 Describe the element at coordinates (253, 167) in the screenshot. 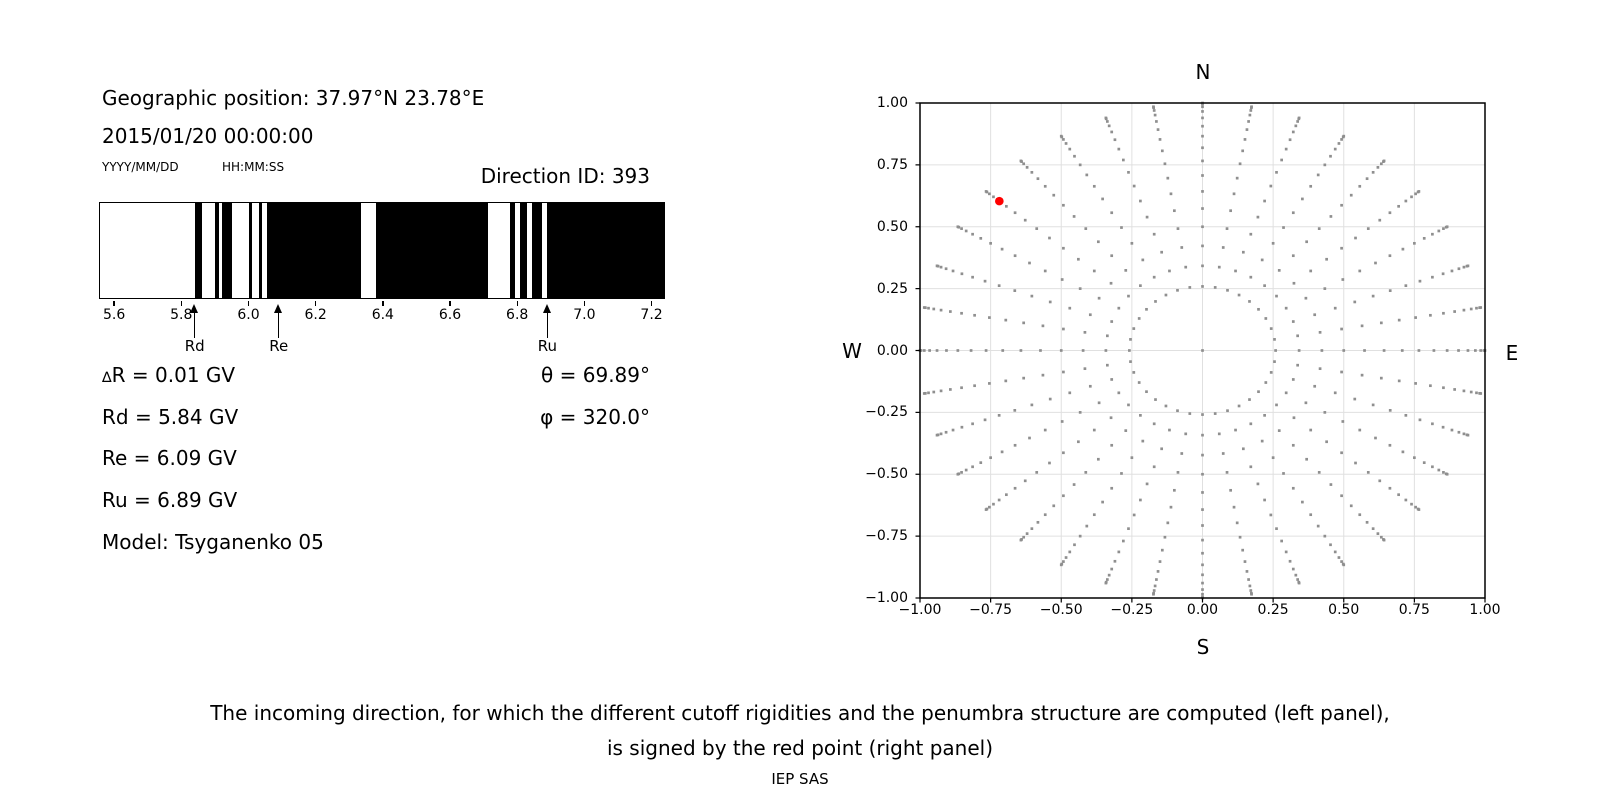

I see `time-format-label: HH:MM:SS` at that location.